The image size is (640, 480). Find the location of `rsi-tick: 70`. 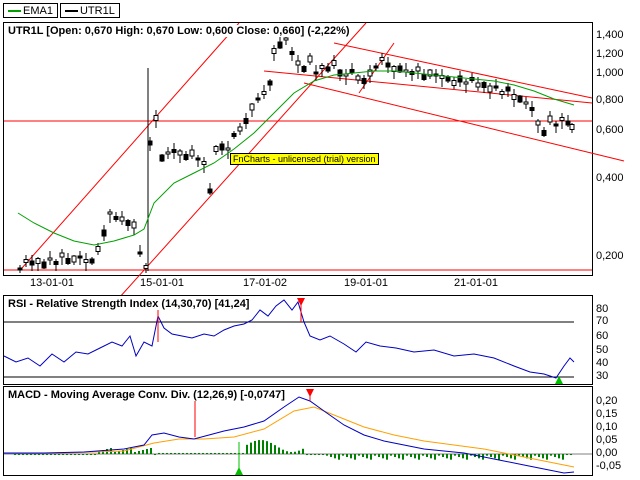

rsi-tick: 70 is located at coordinates (602, 321).